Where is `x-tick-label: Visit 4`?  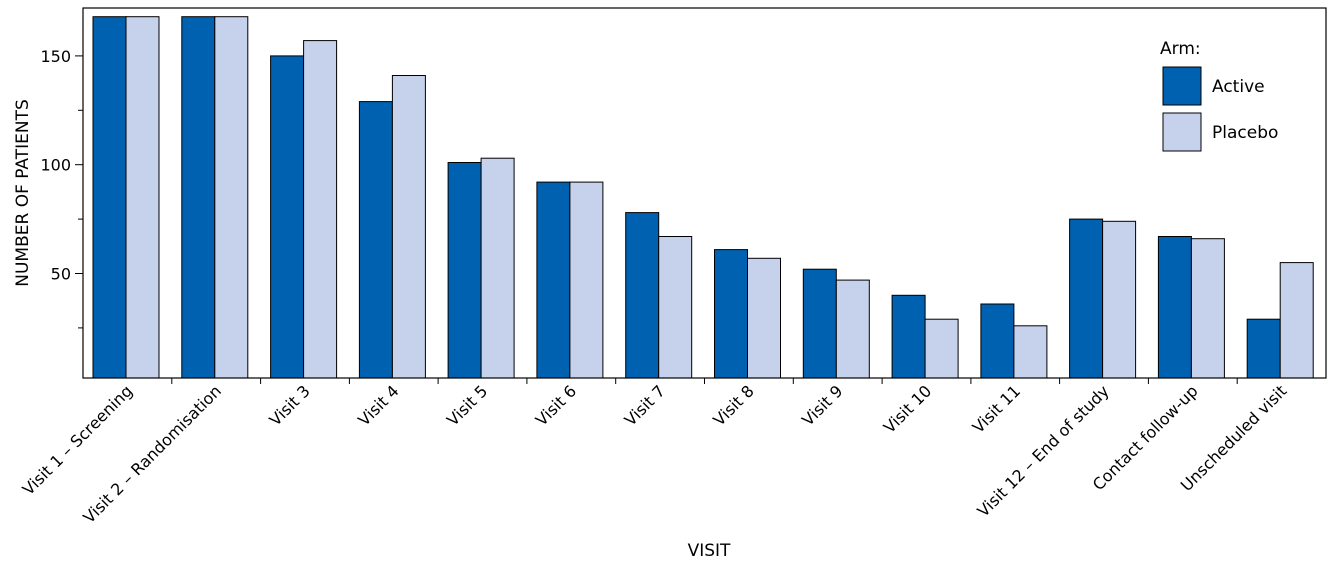 x-tick-label: Visit 4 is located at coordinates (378, 405).